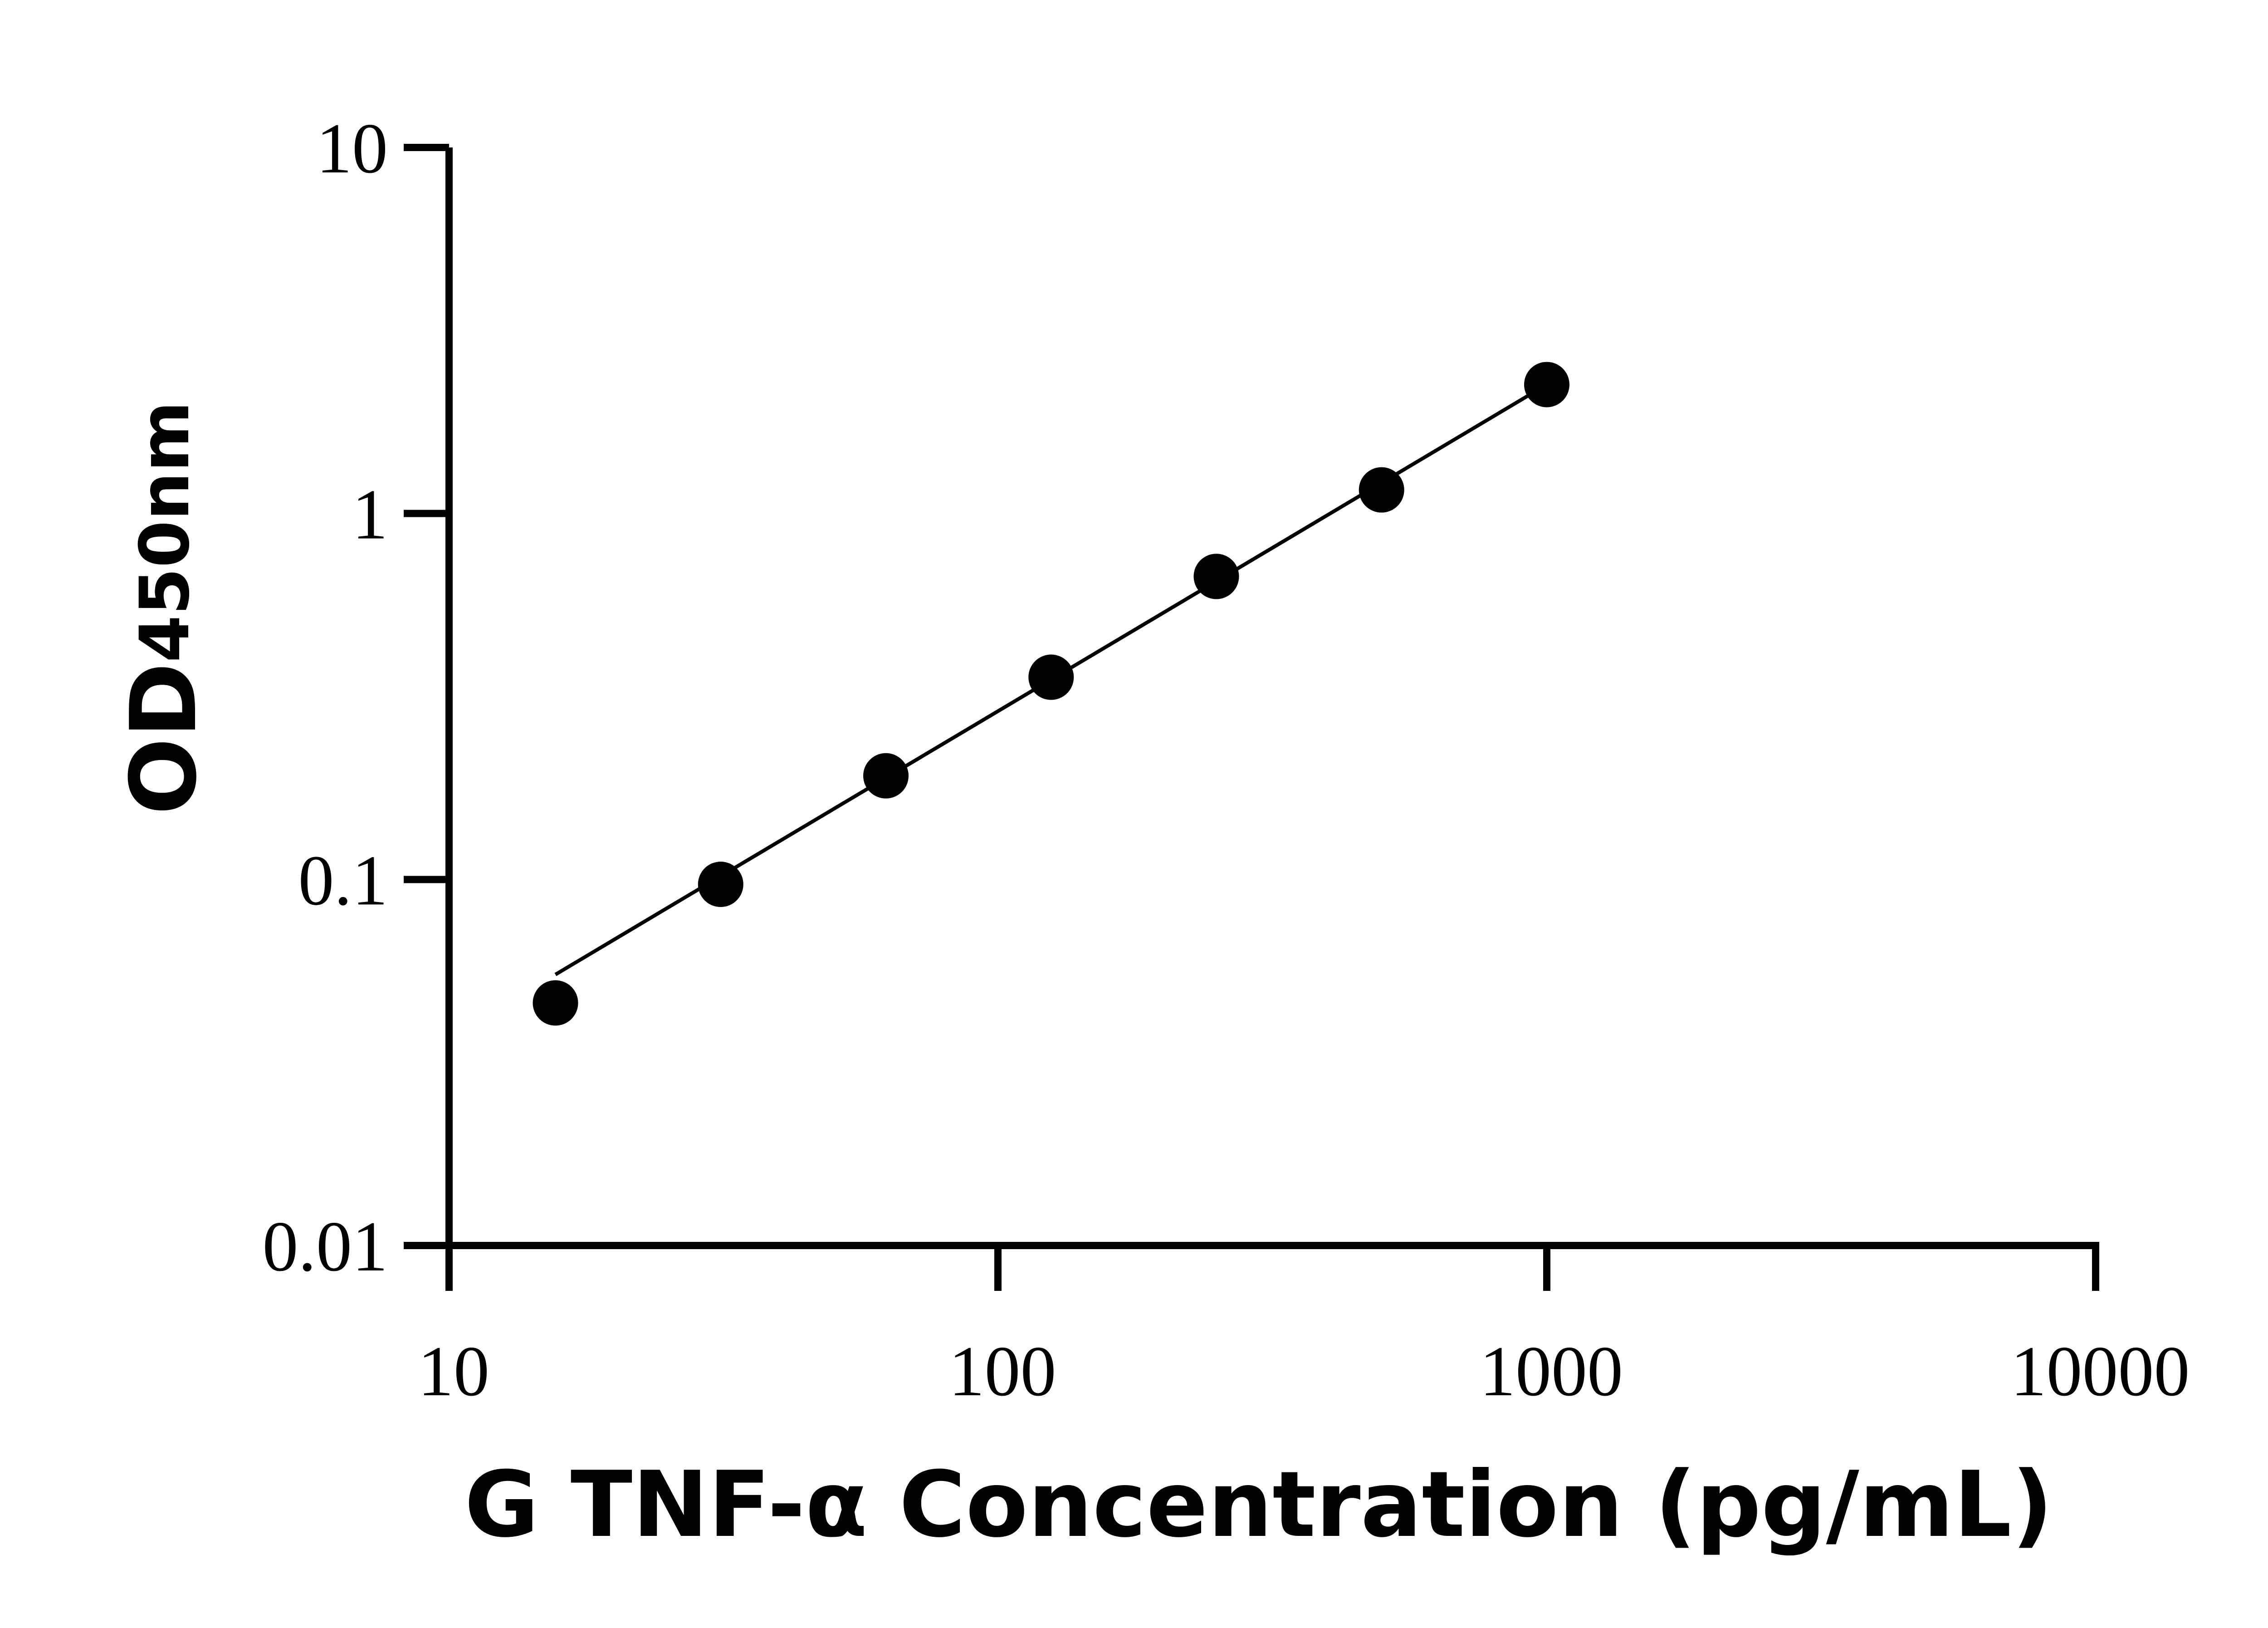 Image resolution: width=2268 pixels, height=1628 pixels. I want to click on y-tick-label: 1, so click(370, 514).